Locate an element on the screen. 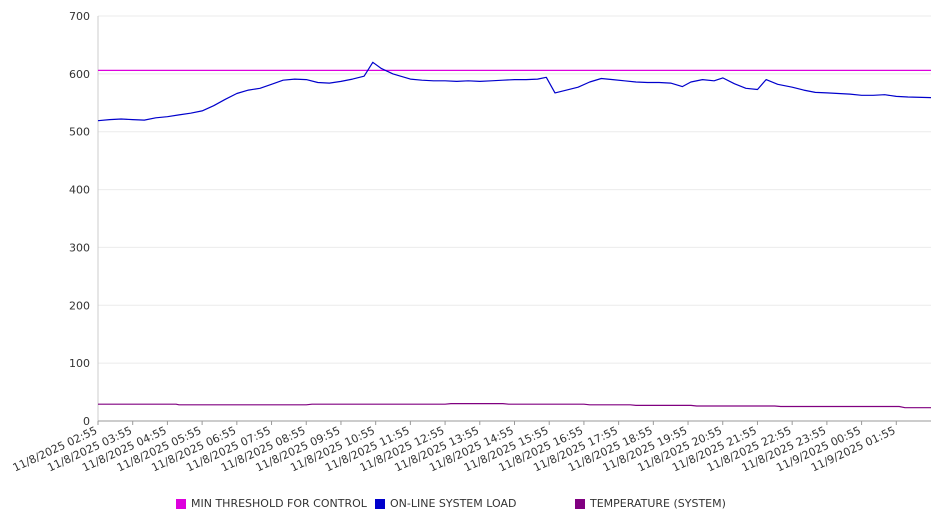 This screenshot has height=526, width=946. y-tick-label: 300 is located at coordinates (79, 247).